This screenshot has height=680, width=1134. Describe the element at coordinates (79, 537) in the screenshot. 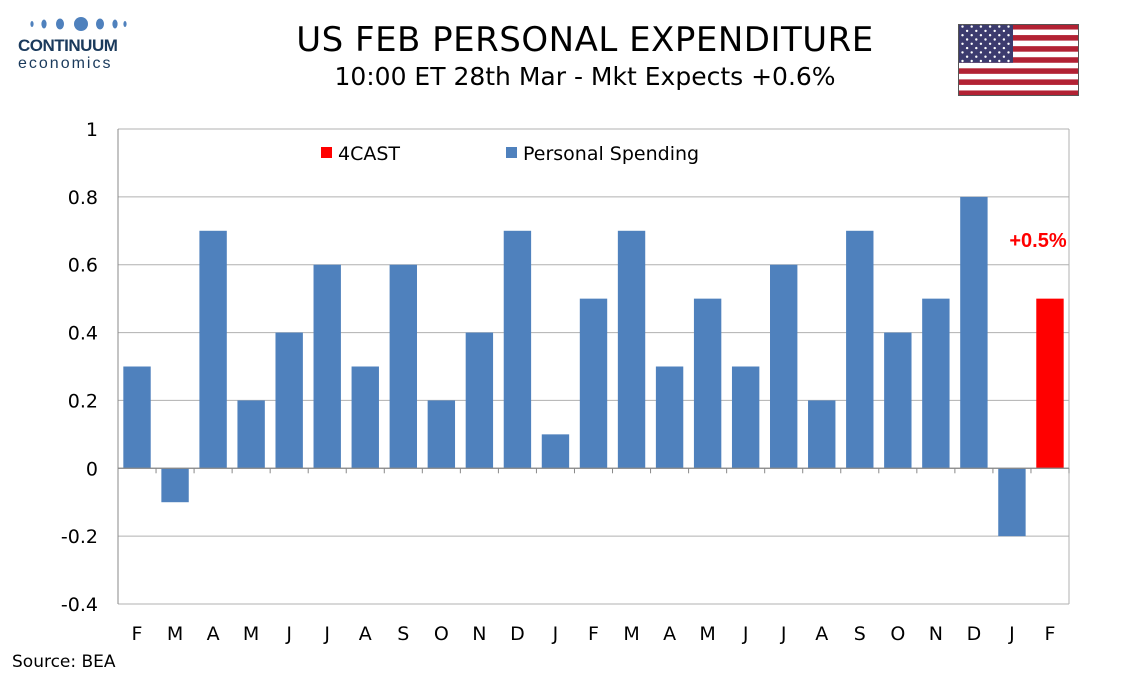

I see `y-tick-label: -0.2` at that location.